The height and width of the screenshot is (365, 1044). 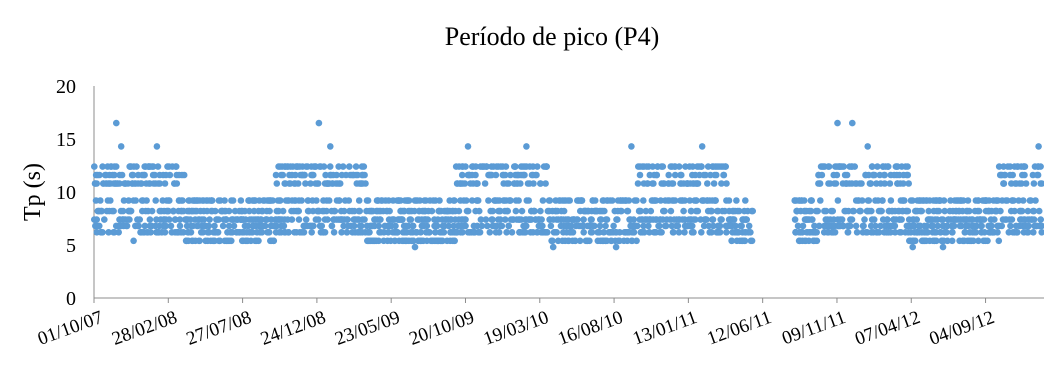 What do you see at coordinates (219, 328) in the screenshot?
I see `x-tick-label: 27/07/08` at bounding box center [219, 328].